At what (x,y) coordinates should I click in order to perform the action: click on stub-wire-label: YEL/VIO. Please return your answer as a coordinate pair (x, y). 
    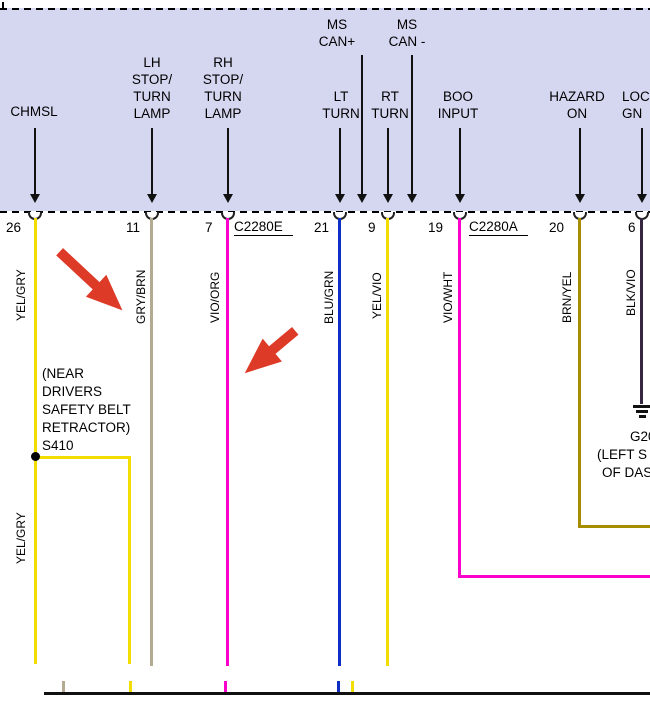
    Looking at the image, I should click on (347, 710).